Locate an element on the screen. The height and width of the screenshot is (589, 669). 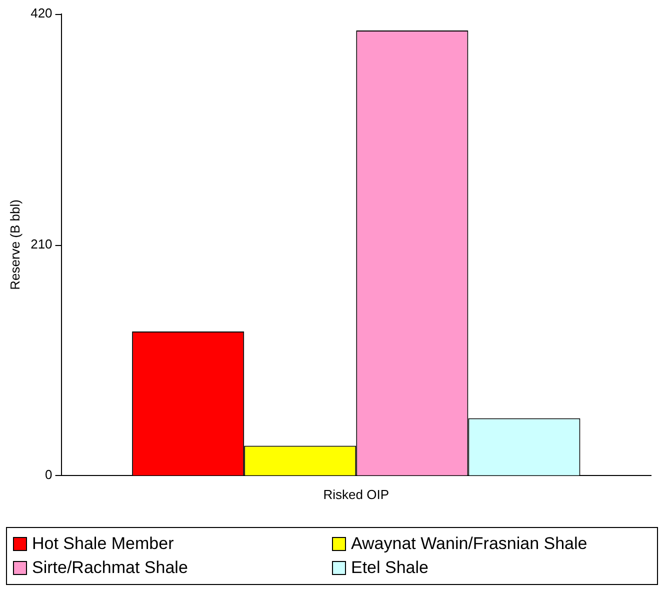
legend-label: Sirte/Rachmat Shale is located at coordinates (110, 568).